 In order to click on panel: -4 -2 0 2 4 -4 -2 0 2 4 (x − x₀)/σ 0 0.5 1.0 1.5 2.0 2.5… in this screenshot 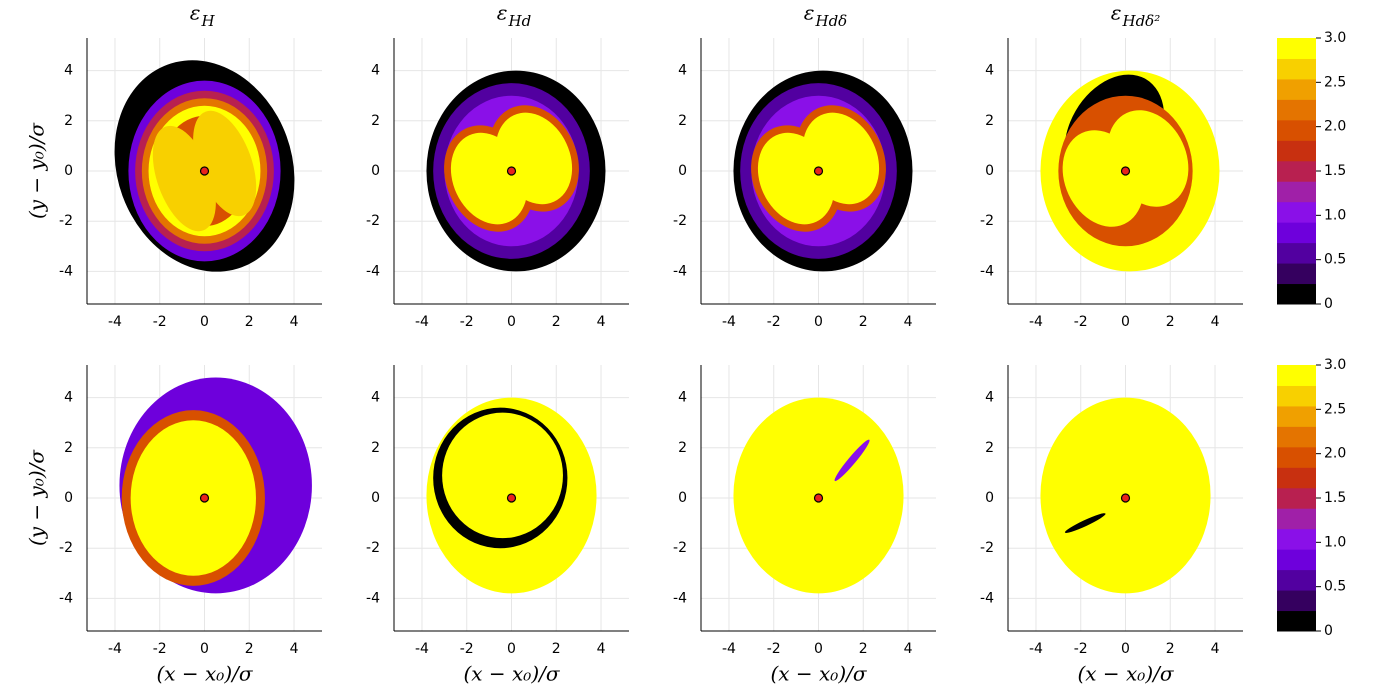, I will do `click(1163, 521)`.